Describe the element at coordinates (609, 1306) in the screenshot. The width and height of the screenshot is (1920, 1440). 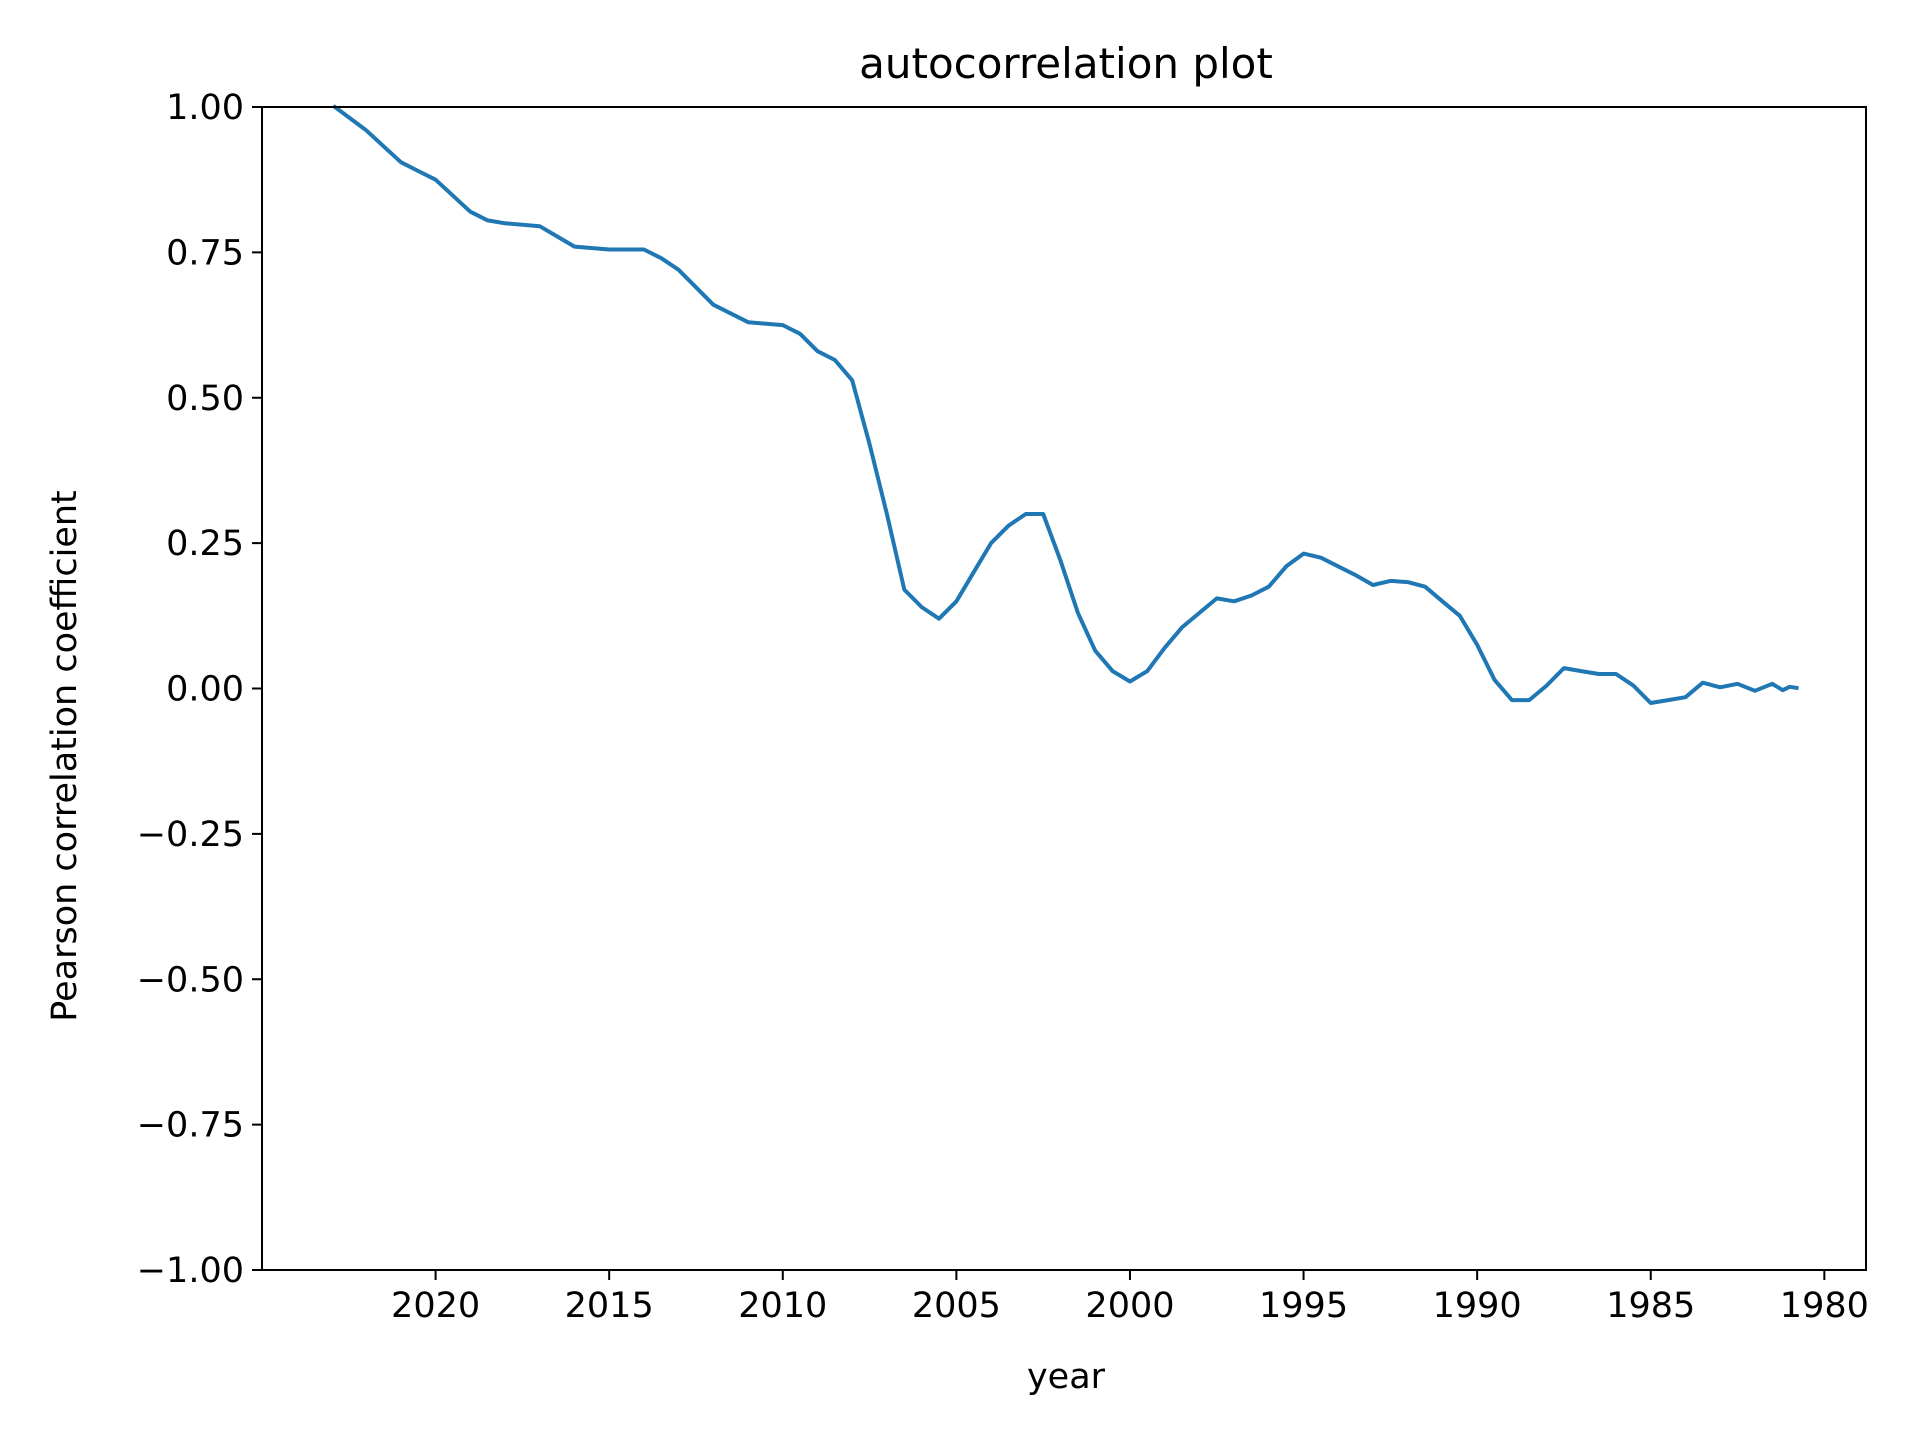
I see `x-tick-label-1: 2015` at that location.